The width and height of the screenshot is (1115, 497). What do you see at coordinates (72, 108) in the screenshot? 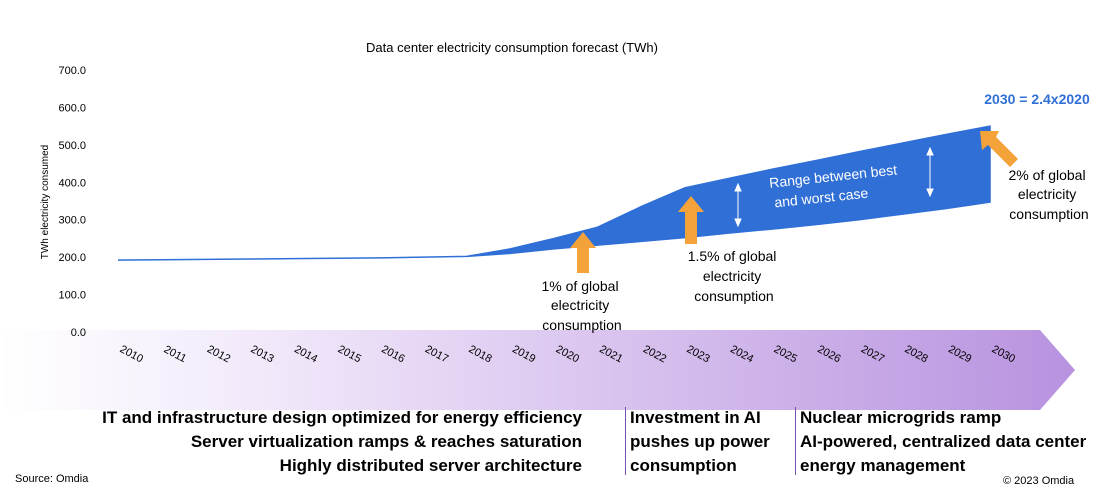
I see `y-tick-label: 600.0` at bounding box center [72, 108].